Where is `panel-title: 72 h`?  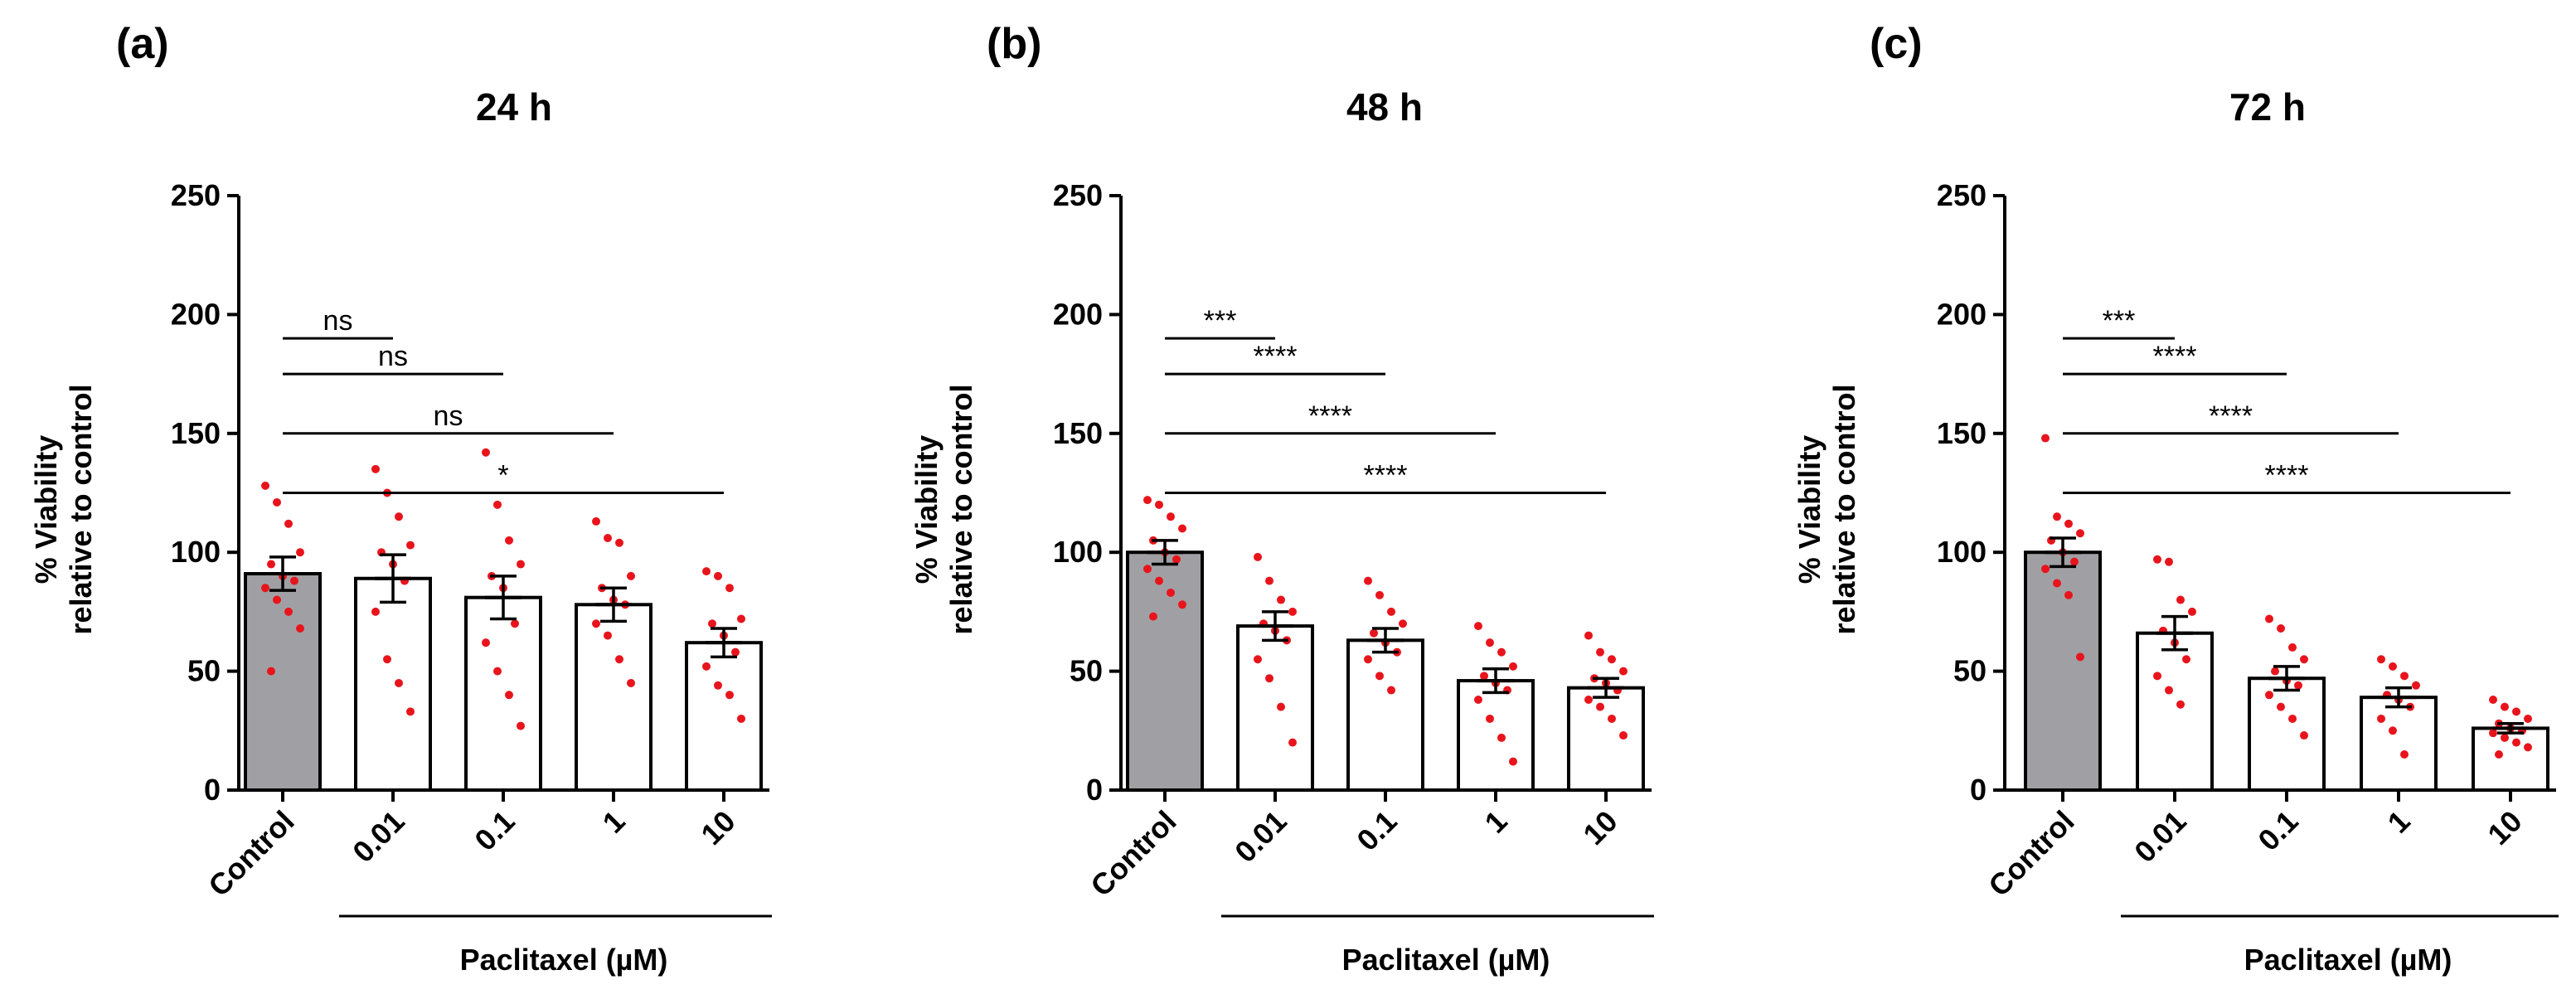
panel-title: 72 h is located at coordinates (2267, 107).